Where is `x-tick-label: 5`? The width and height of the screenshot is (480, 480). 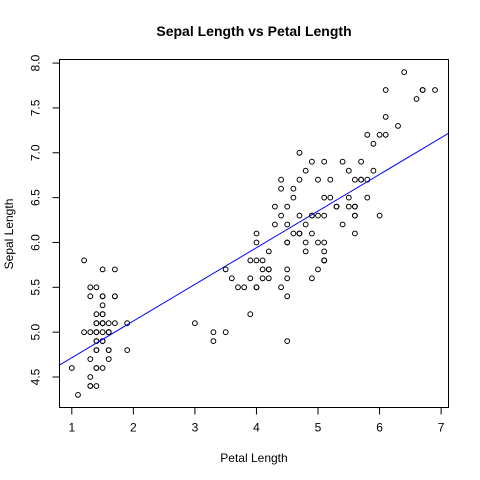 x-tick-label: 5 is located at coordinates (318, 428).